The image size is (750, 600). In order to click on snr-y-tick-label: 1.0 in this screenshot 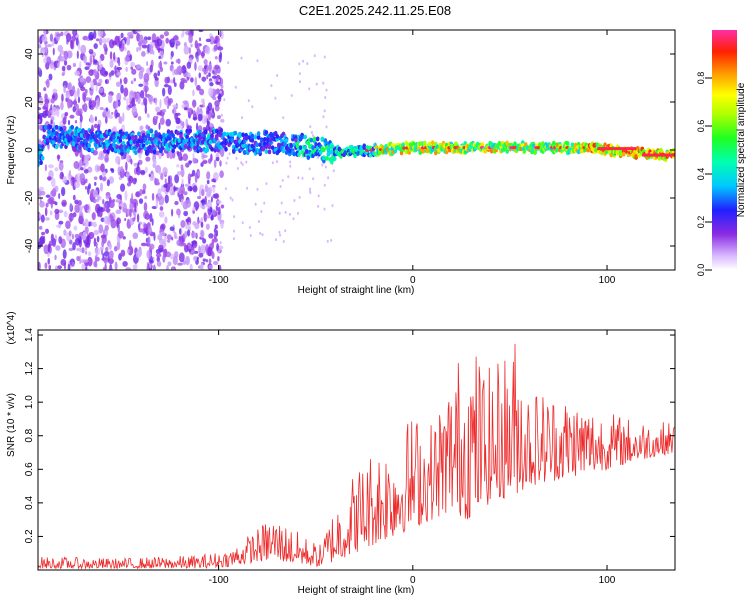, I will do `click(29, 402)`.